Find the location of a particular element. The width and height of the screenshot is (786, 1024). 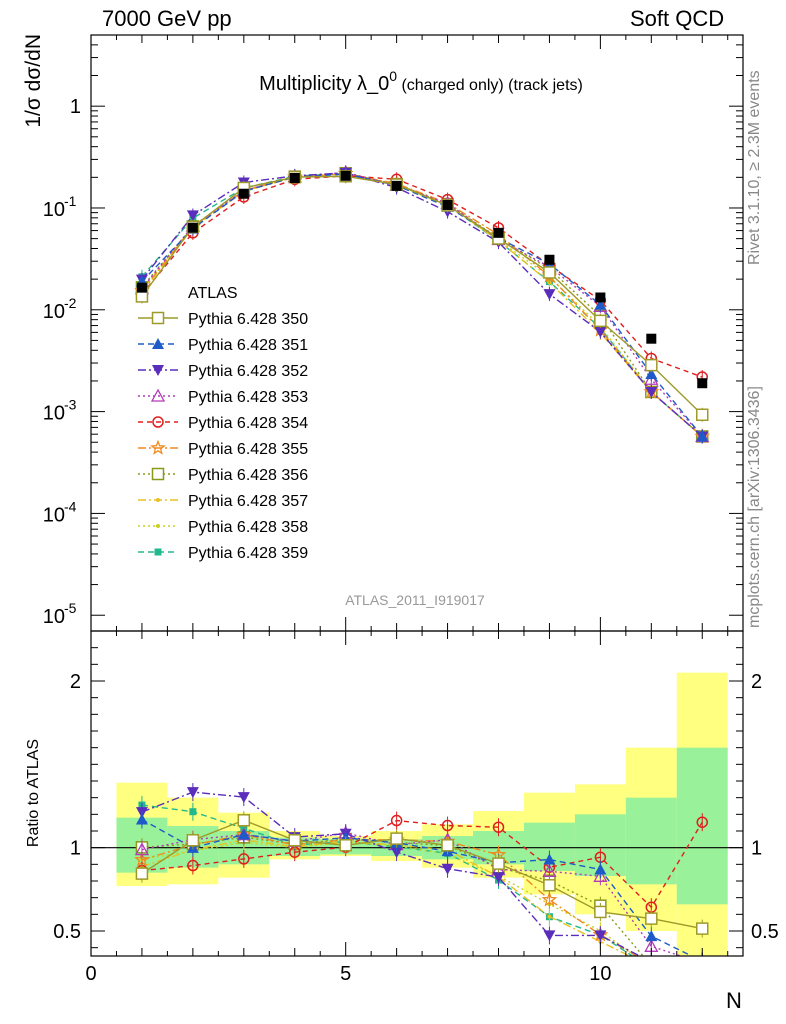

ratio-axis-label: Ratio to ATLAS is located at coordinates (33, 793).